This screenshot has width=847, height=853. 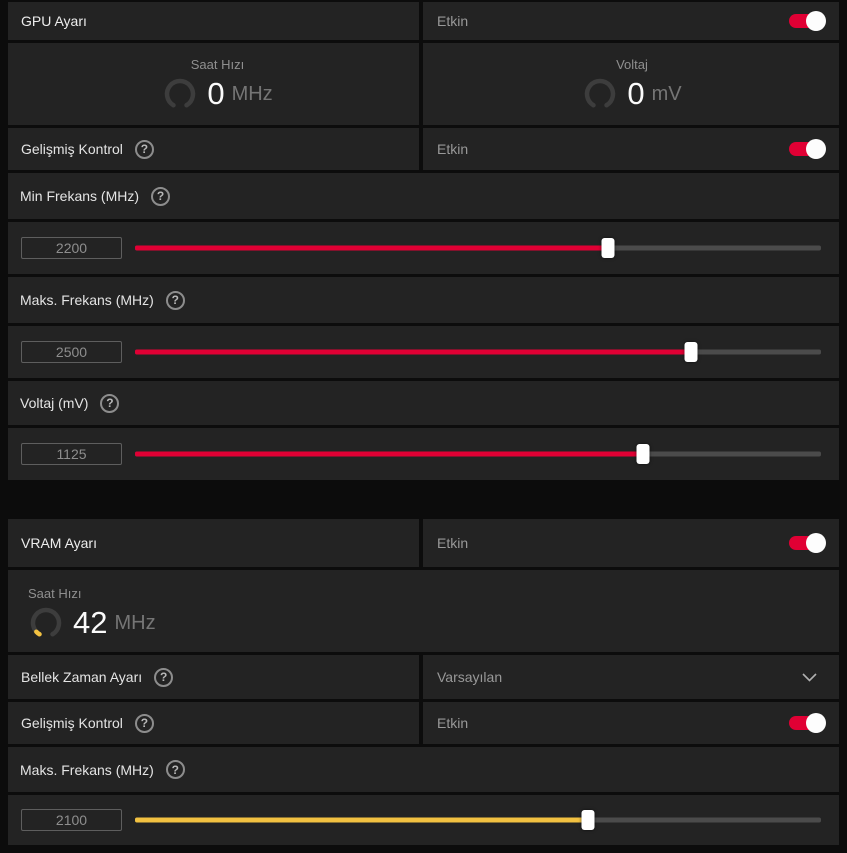 What do you see at coordinates (87, 769) in the screenshot?
I see `vram-max-frequency-label: Maks. Frekans (MHz)` at bounding box center [87, 769].